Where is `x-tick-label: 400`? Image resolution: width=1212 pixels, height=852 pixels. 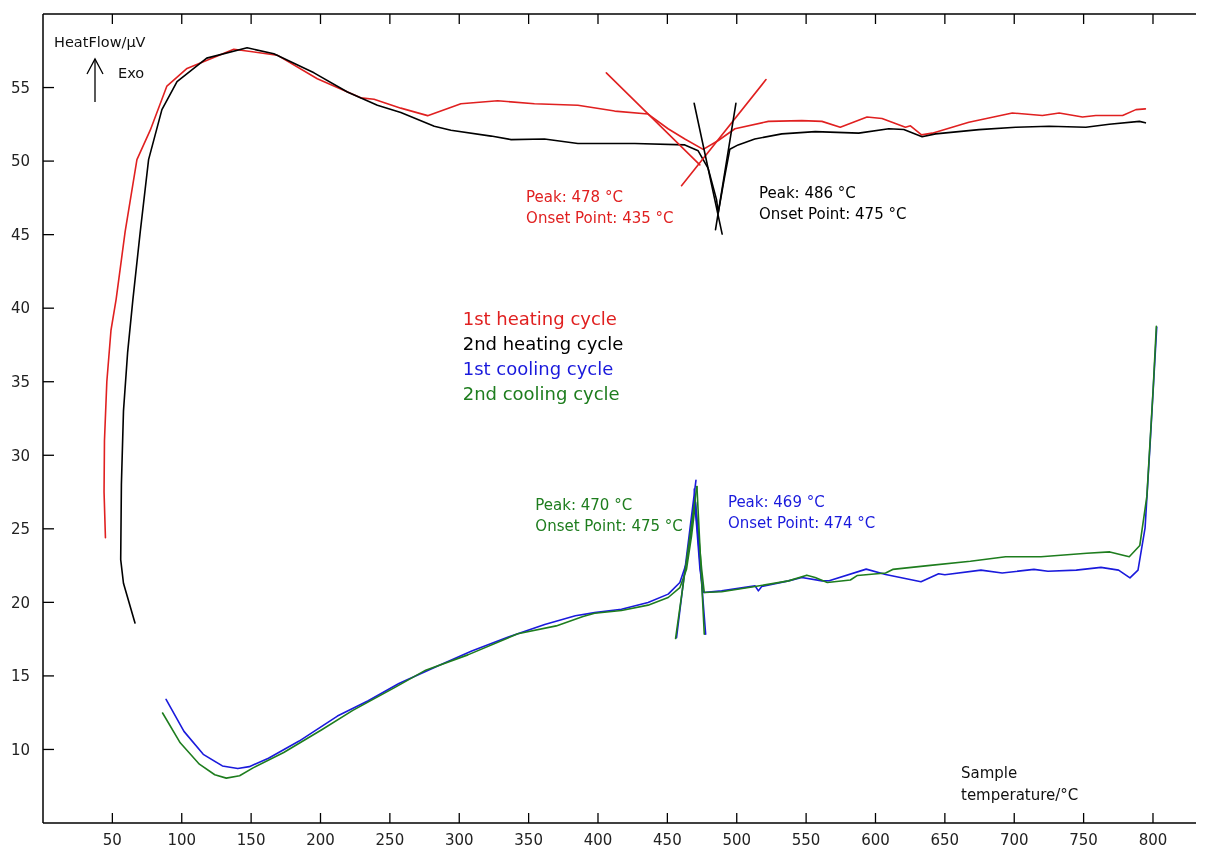
x-tick-label: 400 is located at coordinates (598, 840).